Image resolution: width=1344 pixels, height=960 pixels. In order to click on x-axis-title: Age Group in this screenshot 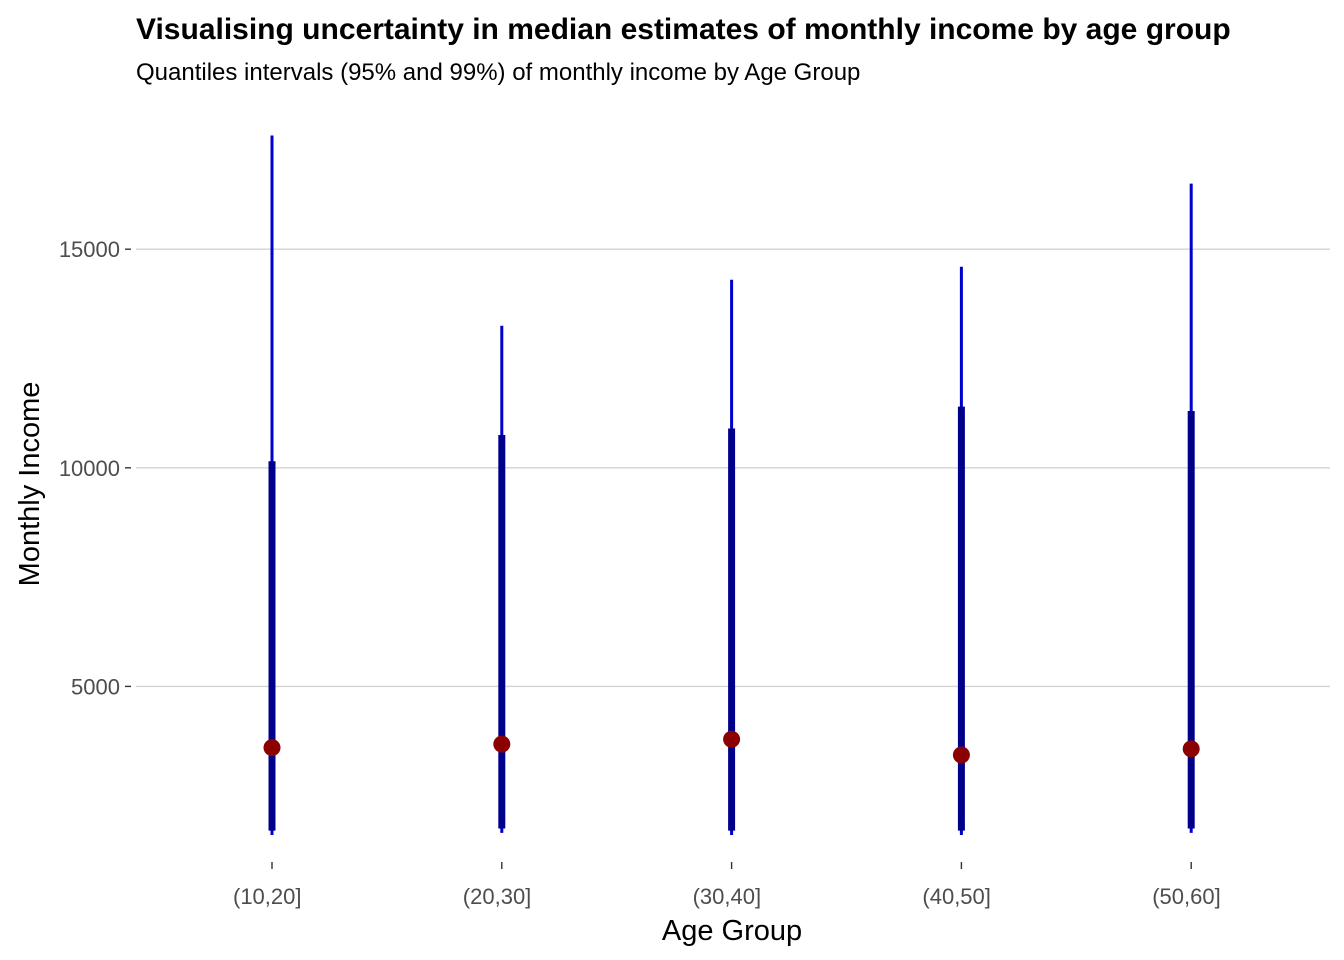, I will do `click(732, 931)`.